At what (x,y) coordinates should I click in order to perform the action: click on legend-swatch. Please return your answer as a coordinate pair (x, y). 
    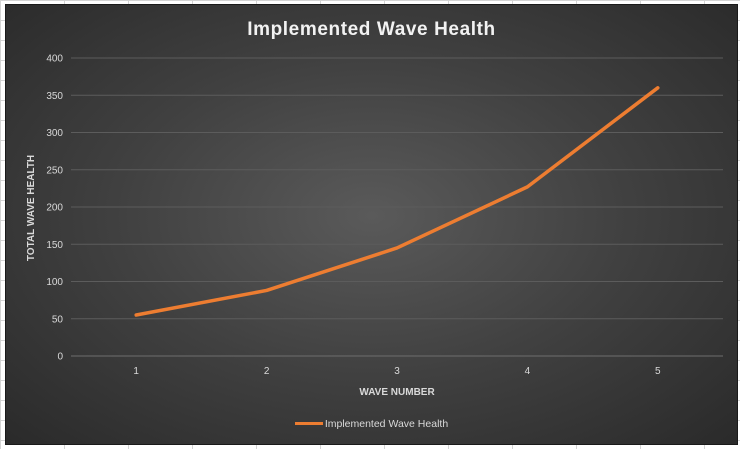
    Looking at the image, I should click on (308, 423).